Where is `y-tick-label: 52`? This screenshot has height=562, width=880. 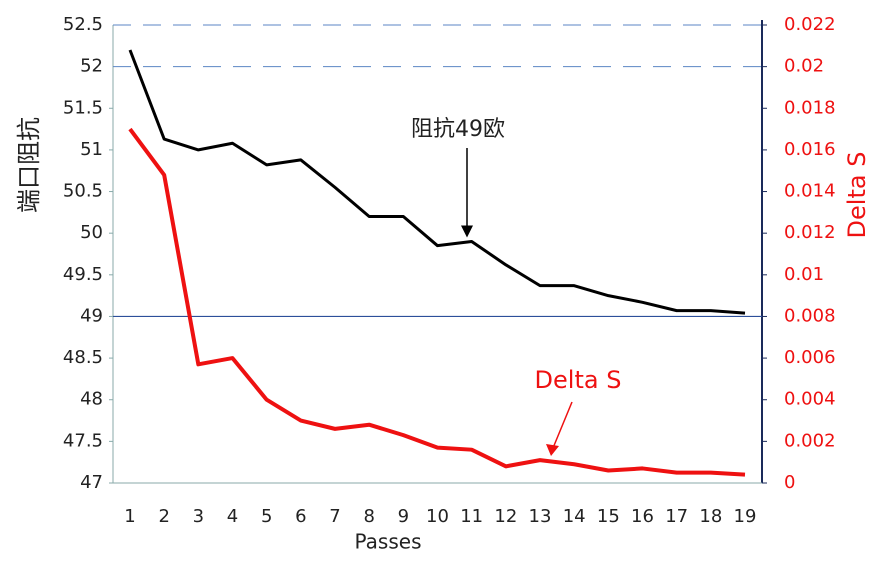 y-tick-label: 52 is located at coordinates (91, 66).